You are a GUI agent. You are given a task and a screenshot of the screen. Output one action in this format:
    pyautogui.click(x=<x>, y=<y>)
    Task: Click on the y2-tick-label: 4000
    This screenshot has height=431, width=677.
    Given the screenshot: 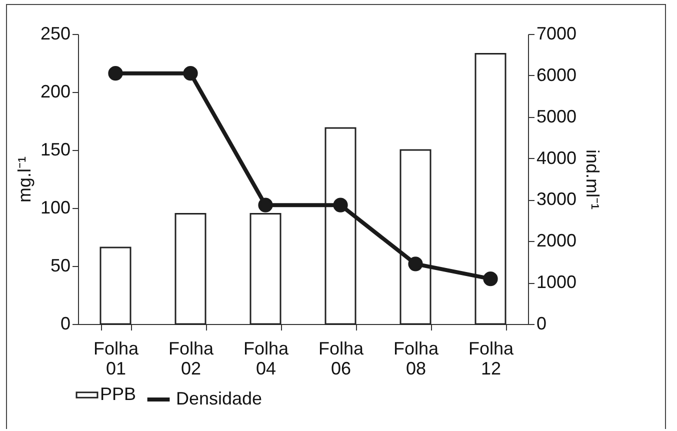 What is the action you would take?
    pyautogui.click(x=556, y=158)
    